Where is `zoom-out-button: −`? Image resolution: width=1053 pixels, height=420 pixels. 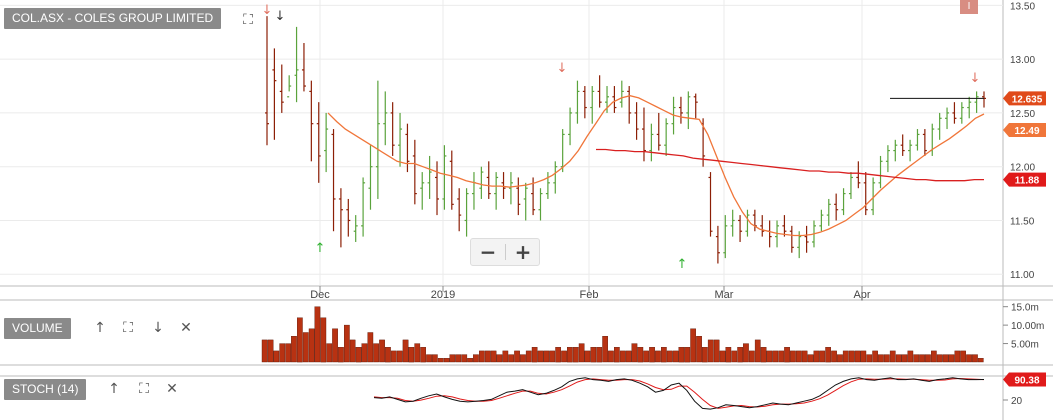
zoom-out-button: − is located at coordinates (488, 252).